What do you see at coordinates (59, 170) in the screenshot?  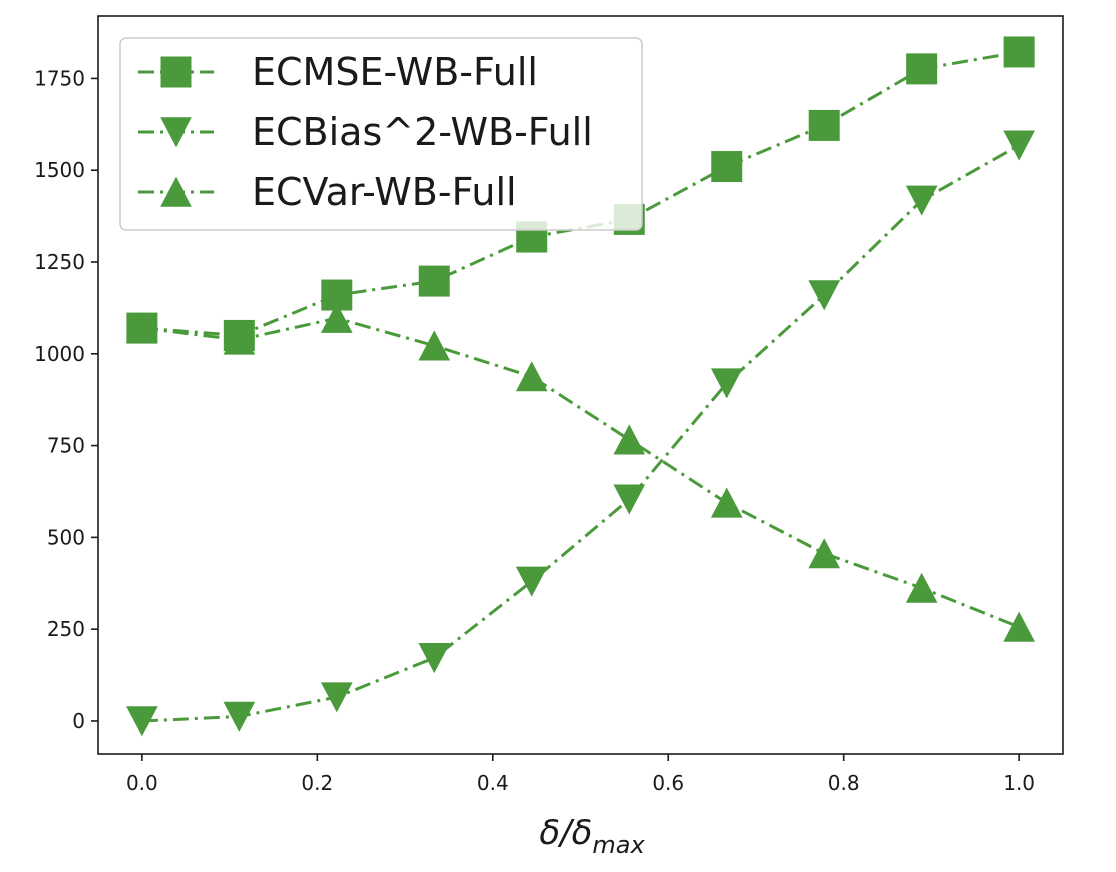 I see `y-tick-label: 1500` at bounding box center [59, 170].